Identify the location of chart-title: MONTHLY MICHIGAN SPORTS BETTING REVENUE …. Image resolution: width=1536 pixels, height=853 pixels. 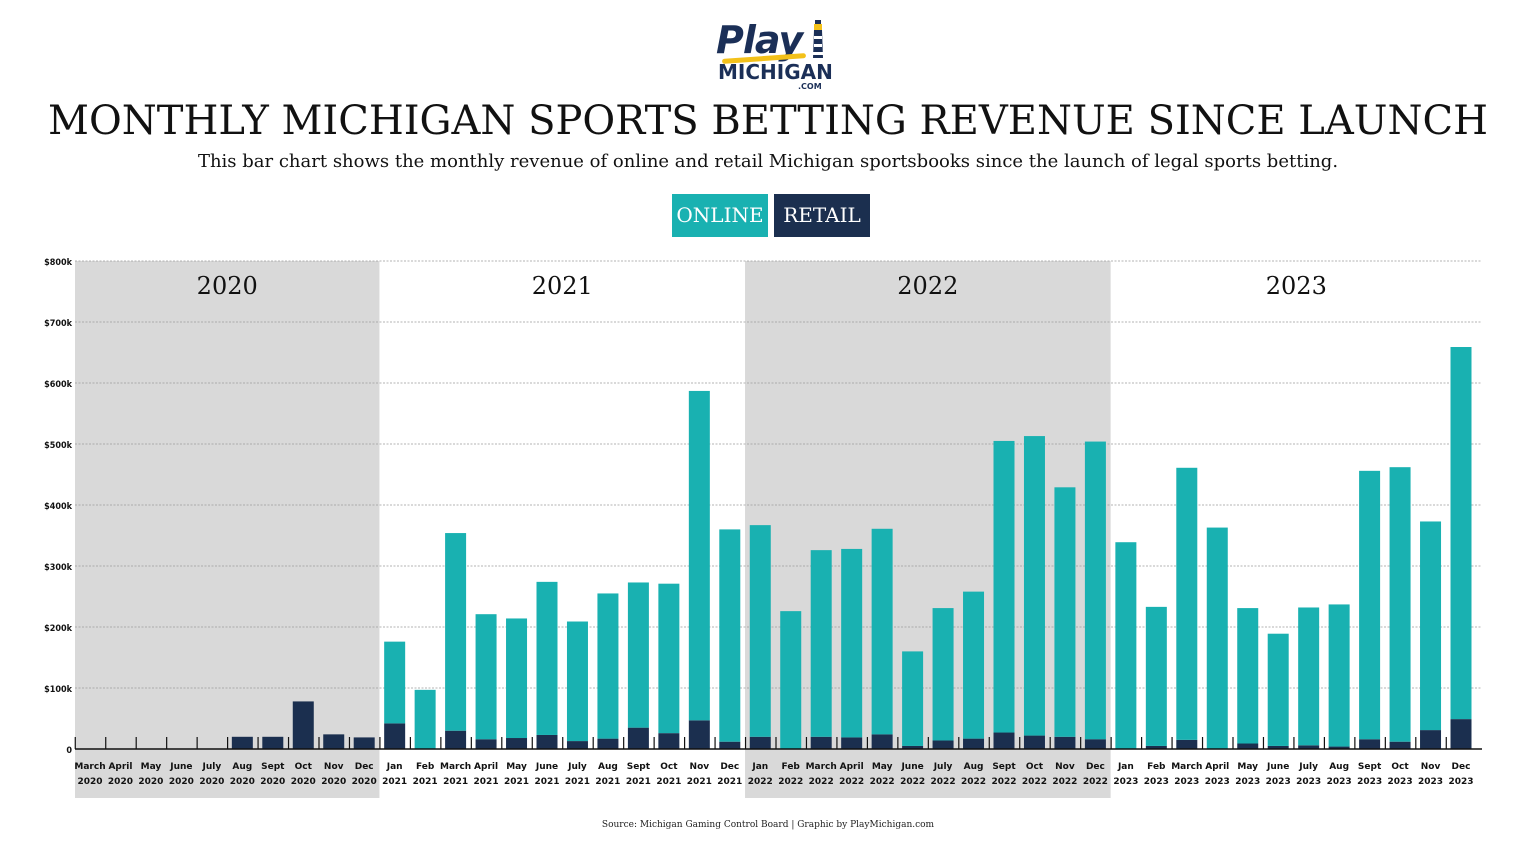
(768, 121).